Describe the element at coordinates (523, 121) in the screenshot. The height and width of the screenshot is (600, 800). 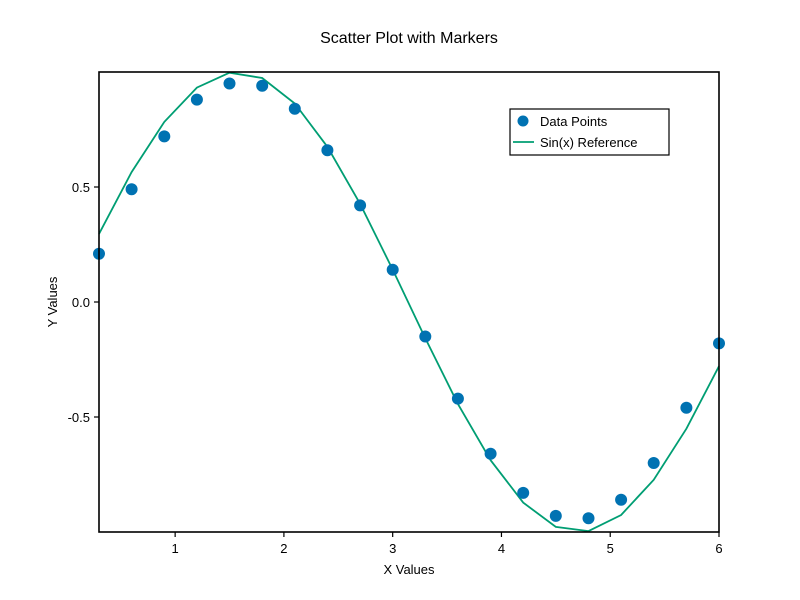
I see `legend-marker-icon` at that location.